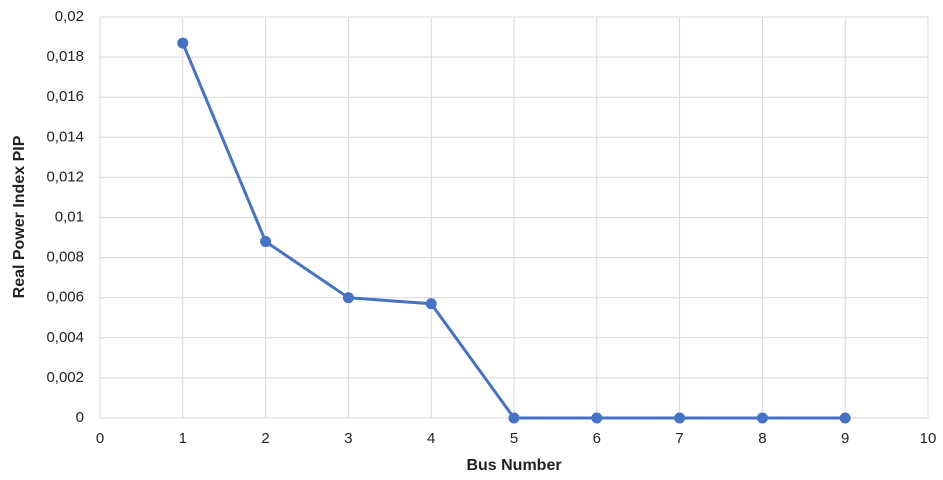  Describe the element at coordinates (65, 377) in the screenshot. I see `y-tick-label: 0,002` at that location.